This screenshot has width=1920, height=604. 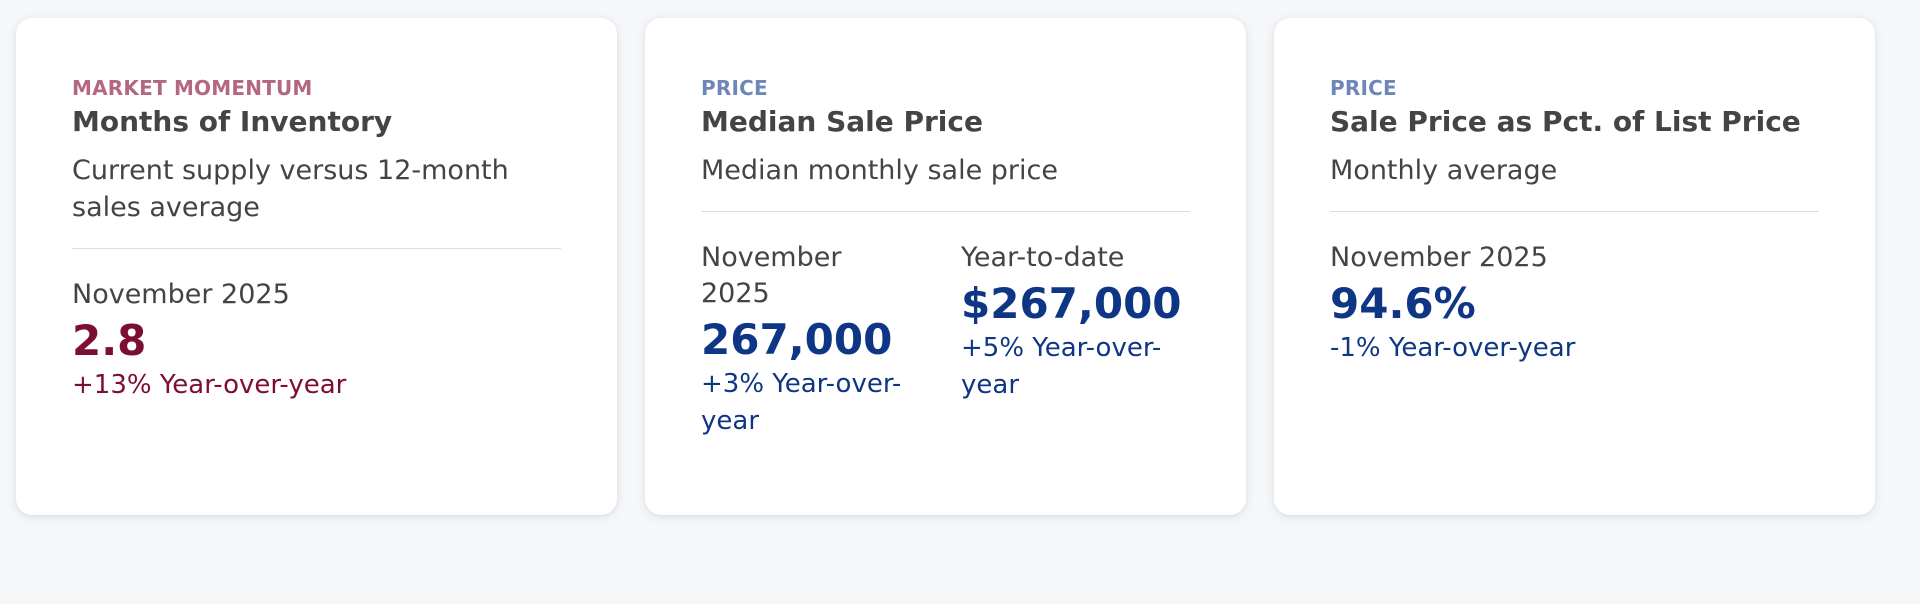 I want to click on stat-november: November 2025 267,000 +3% Year-over-year, so click(x=806, y=340).